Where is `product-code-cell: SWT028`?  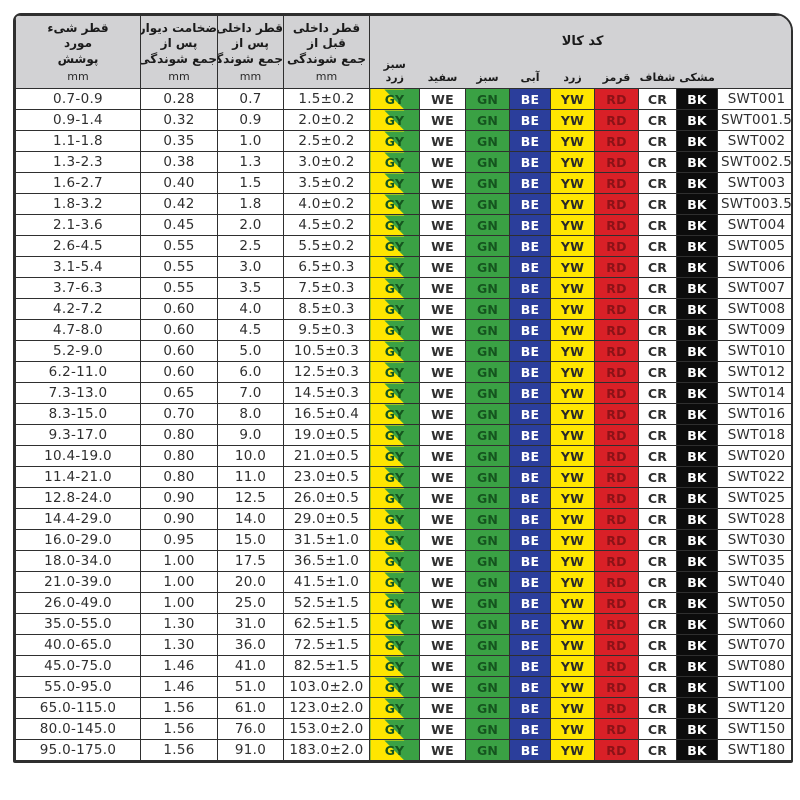 product-code-cell: SWT028 is located at coordinates (753, 519).